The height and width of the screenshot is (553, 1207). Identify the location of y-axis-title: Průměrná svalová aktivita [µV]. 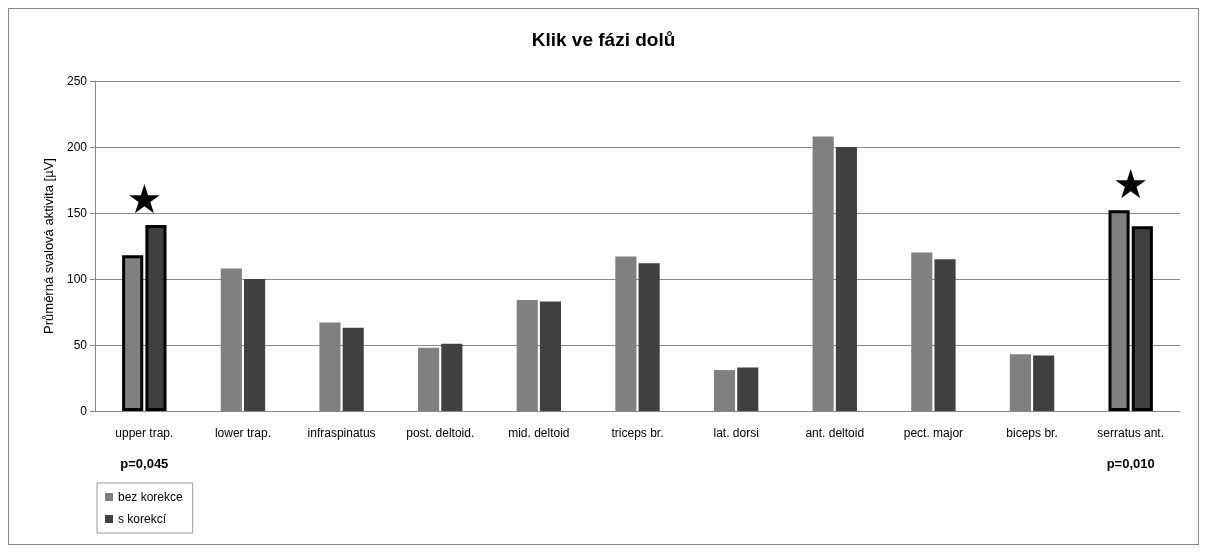
(48, 246).